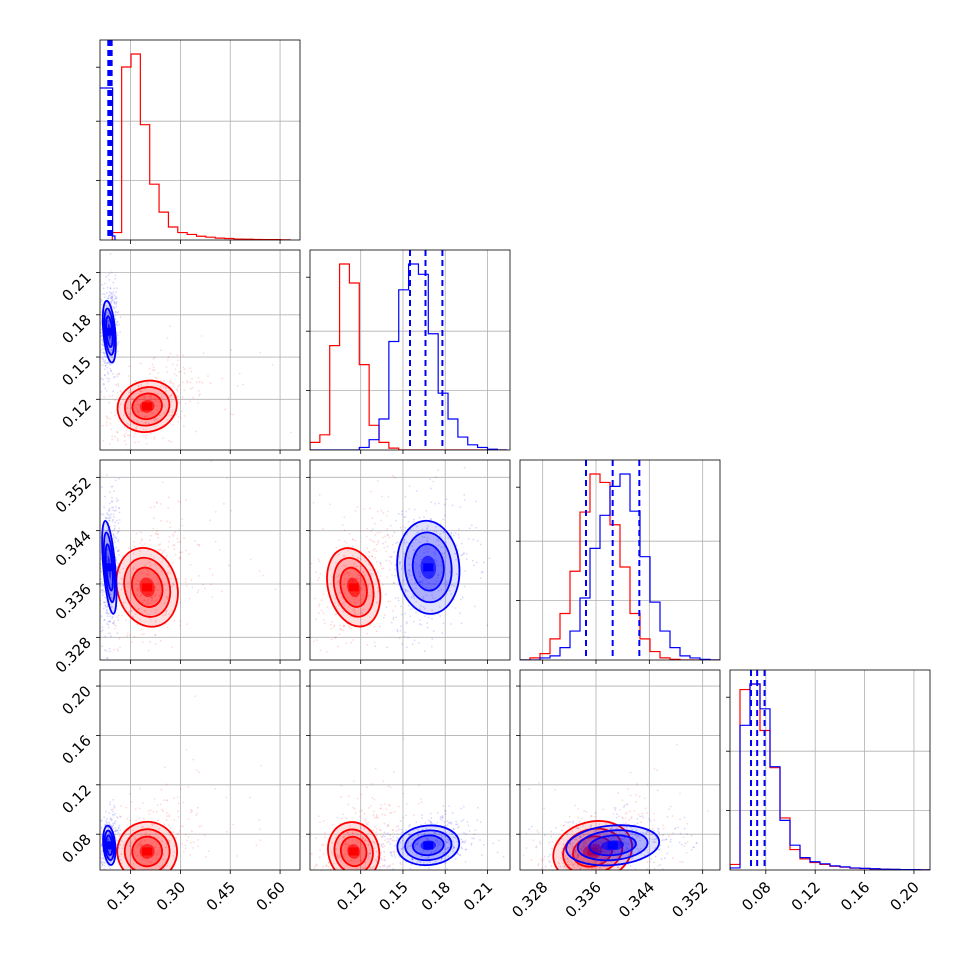 This screenshot has height=974, width=970. Describe the element at coordinates (109, 845) in the screenshot. I see `density-peak-blue` at that location.